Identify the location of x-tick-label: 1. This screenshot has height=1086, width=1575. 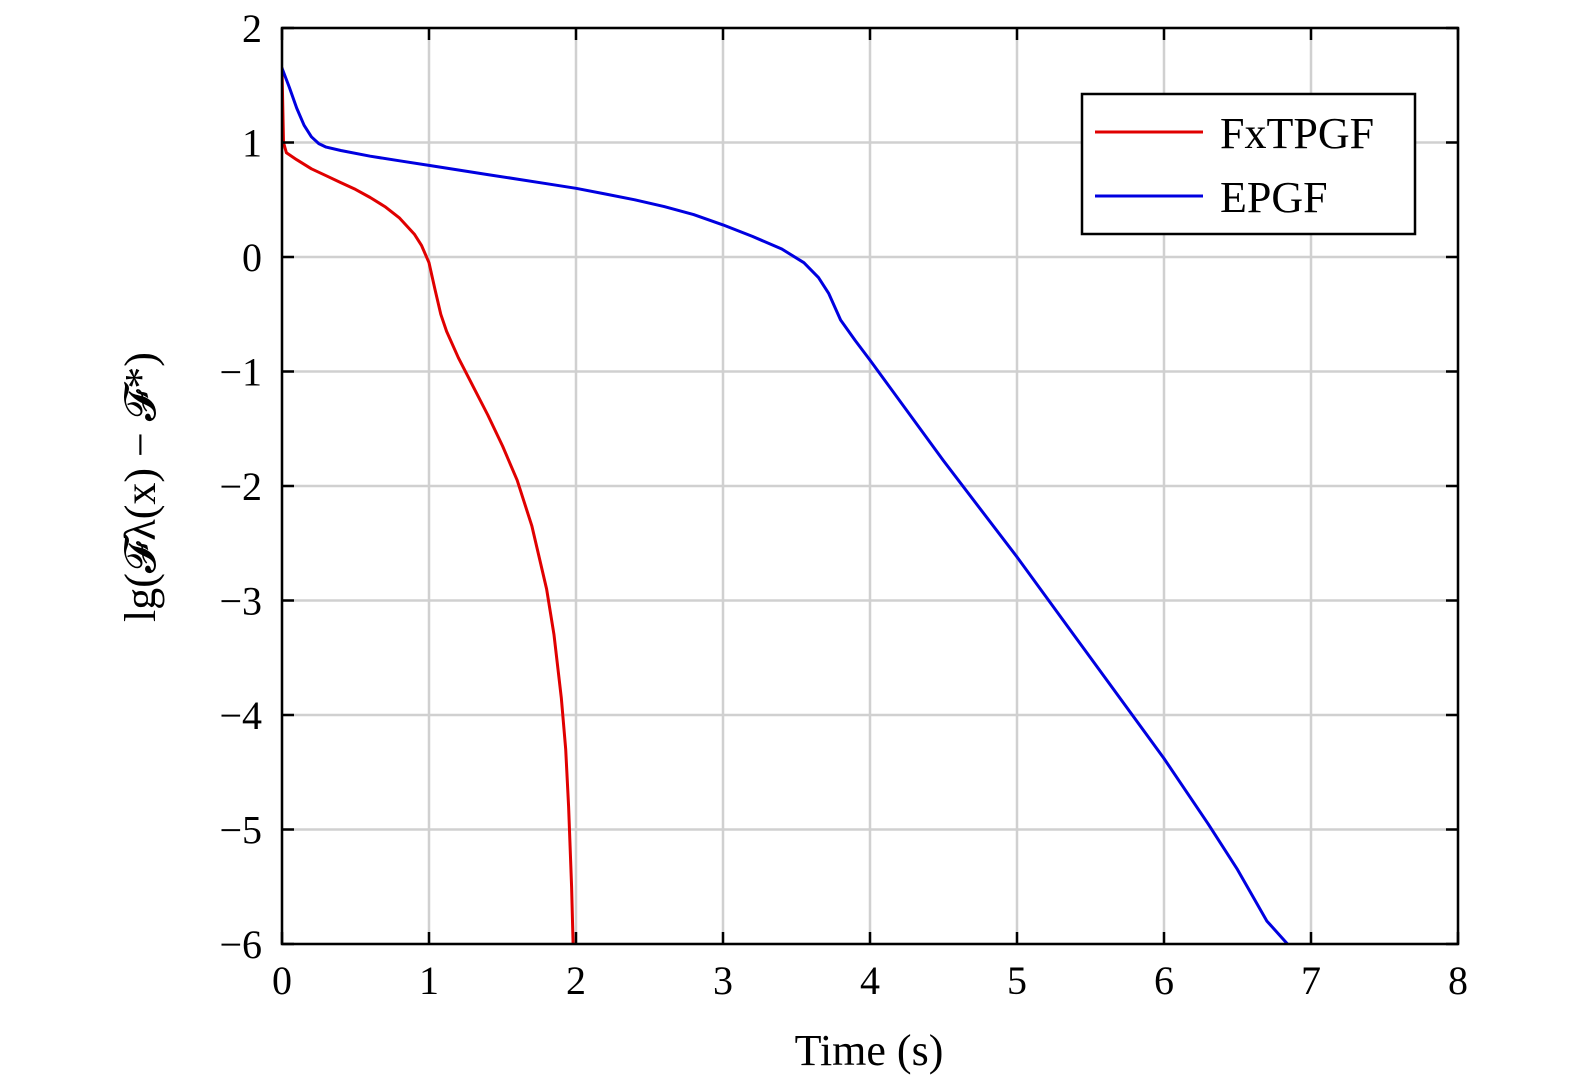
(429, 980).